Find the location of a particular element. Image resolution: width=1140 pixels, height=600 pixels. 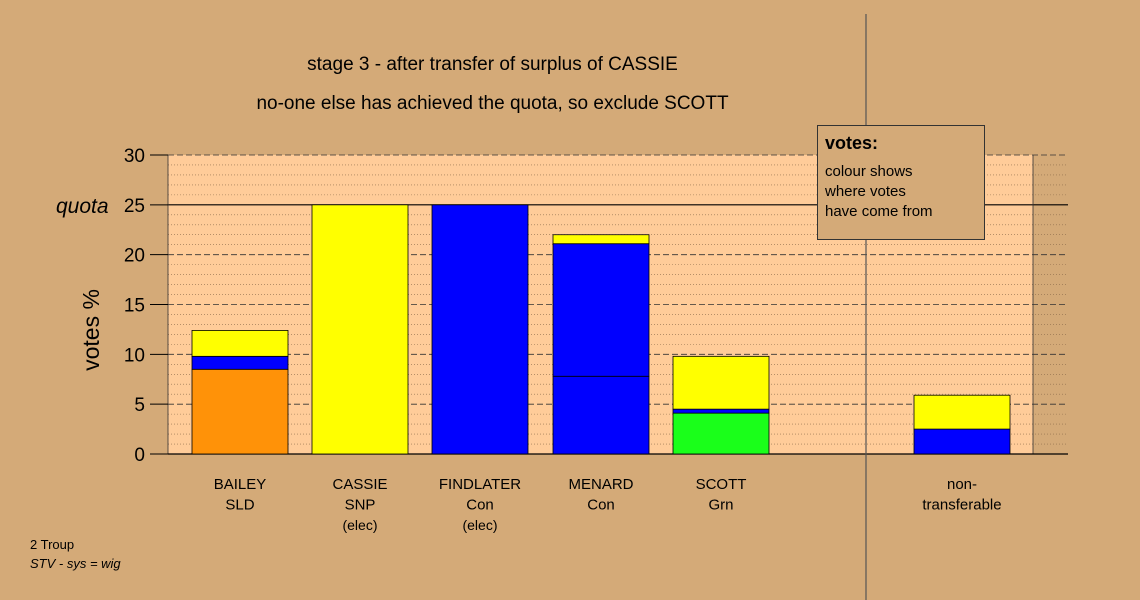

footer-ward: 2 Troup is located at coordinates (52, 544).